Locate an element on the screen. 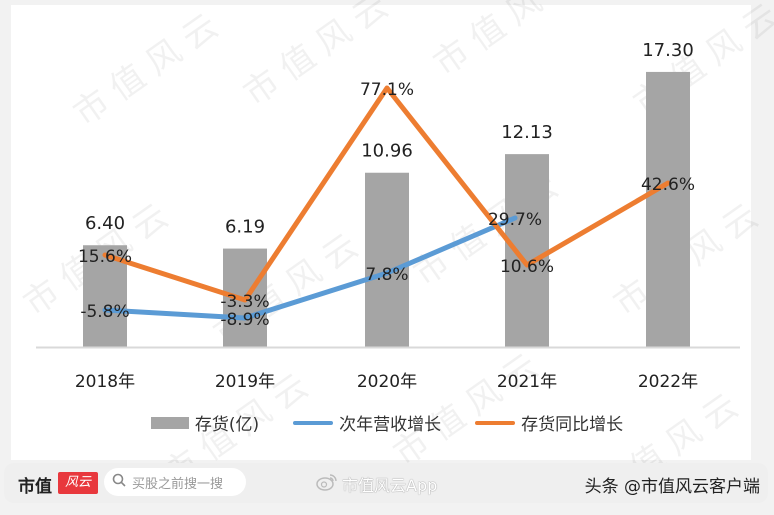 The height and width of the screenshot is (515, 774). weibo-text: 市值风云App is located at coordinates (390, 485).